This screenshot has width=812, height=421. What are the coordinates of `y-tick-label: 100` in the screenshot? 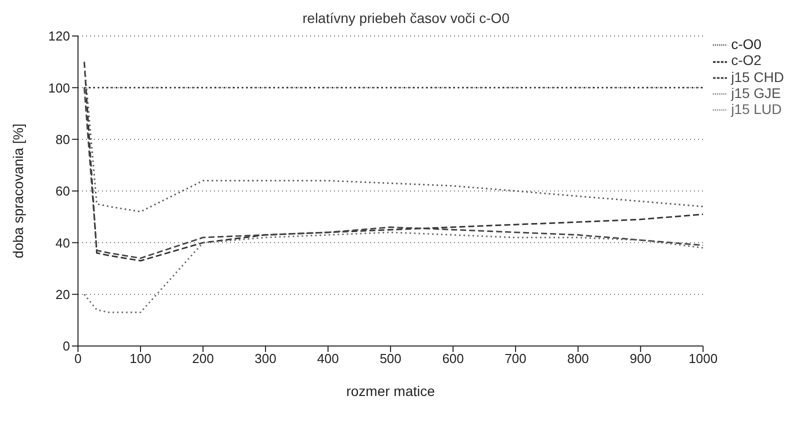 It's located at (59, 88).